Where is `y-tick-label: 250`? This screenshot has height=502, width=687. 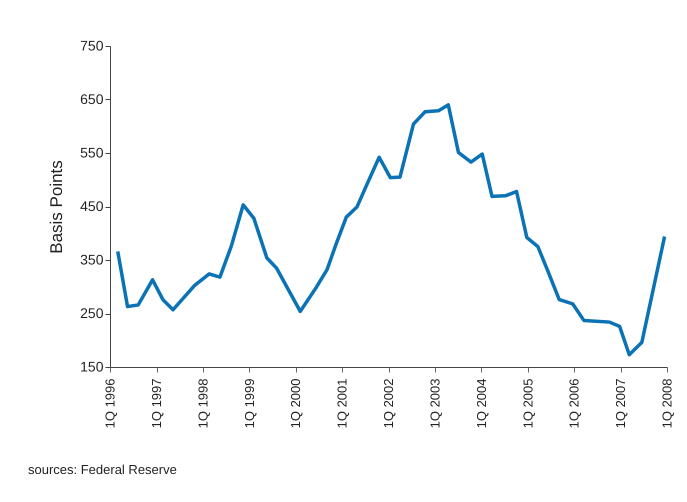
y-tick-label: 250 is located at coordinates (92, 313).